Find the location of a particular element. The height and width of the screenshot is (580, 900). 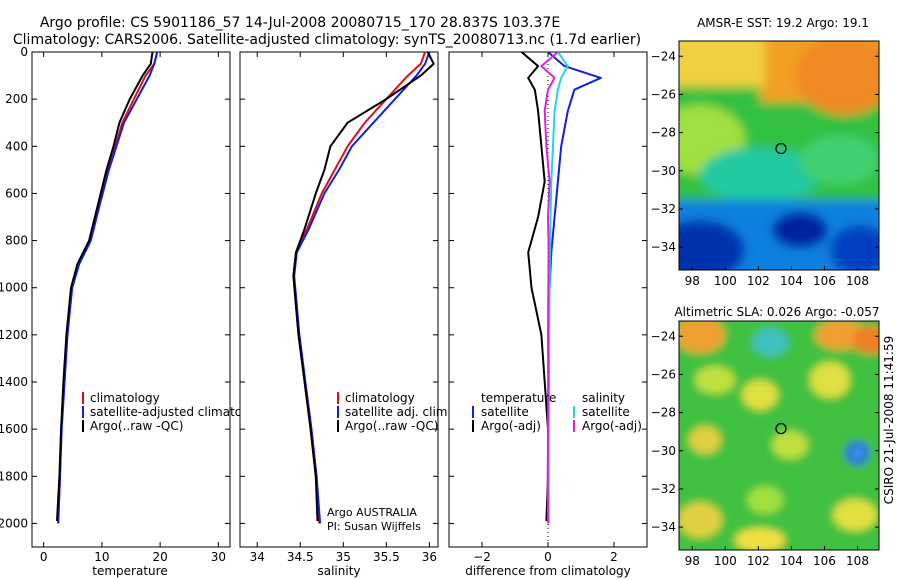

altimetric-sla-map: Altimetric SLA: 0.026 Argo: -0.057 is located at coordinates (765, 436).